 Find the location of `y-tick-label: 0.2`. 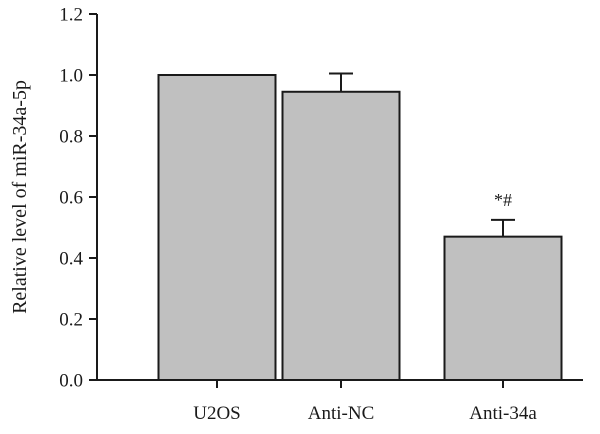

y-tick-label: 0.2 is located at coordinates (71, 320).